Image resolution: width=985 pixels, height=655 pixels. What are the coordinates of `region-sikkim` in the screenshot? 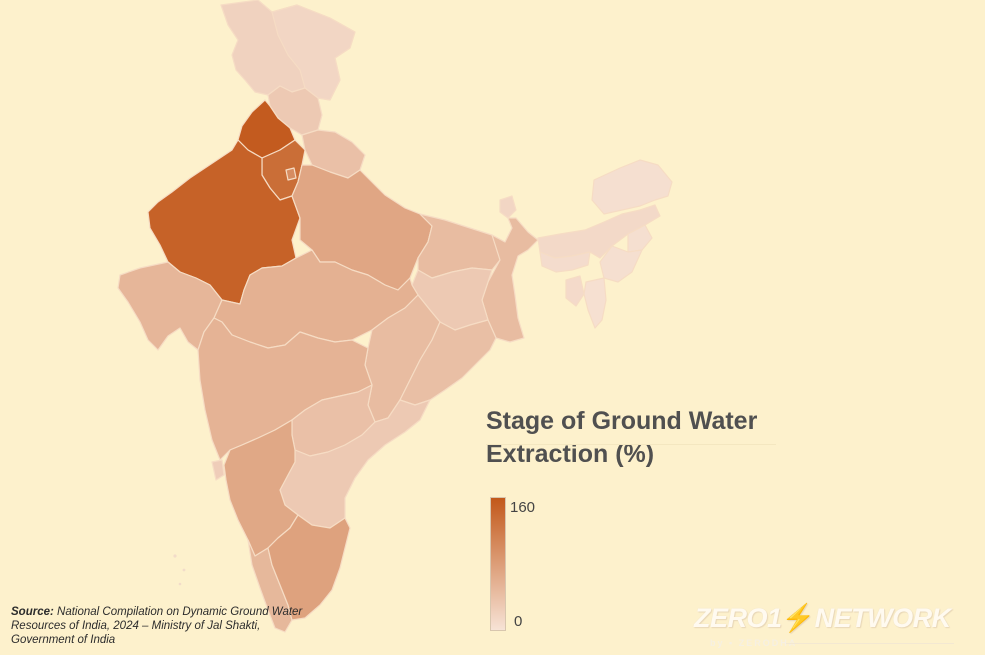 It's located at (508, 207).